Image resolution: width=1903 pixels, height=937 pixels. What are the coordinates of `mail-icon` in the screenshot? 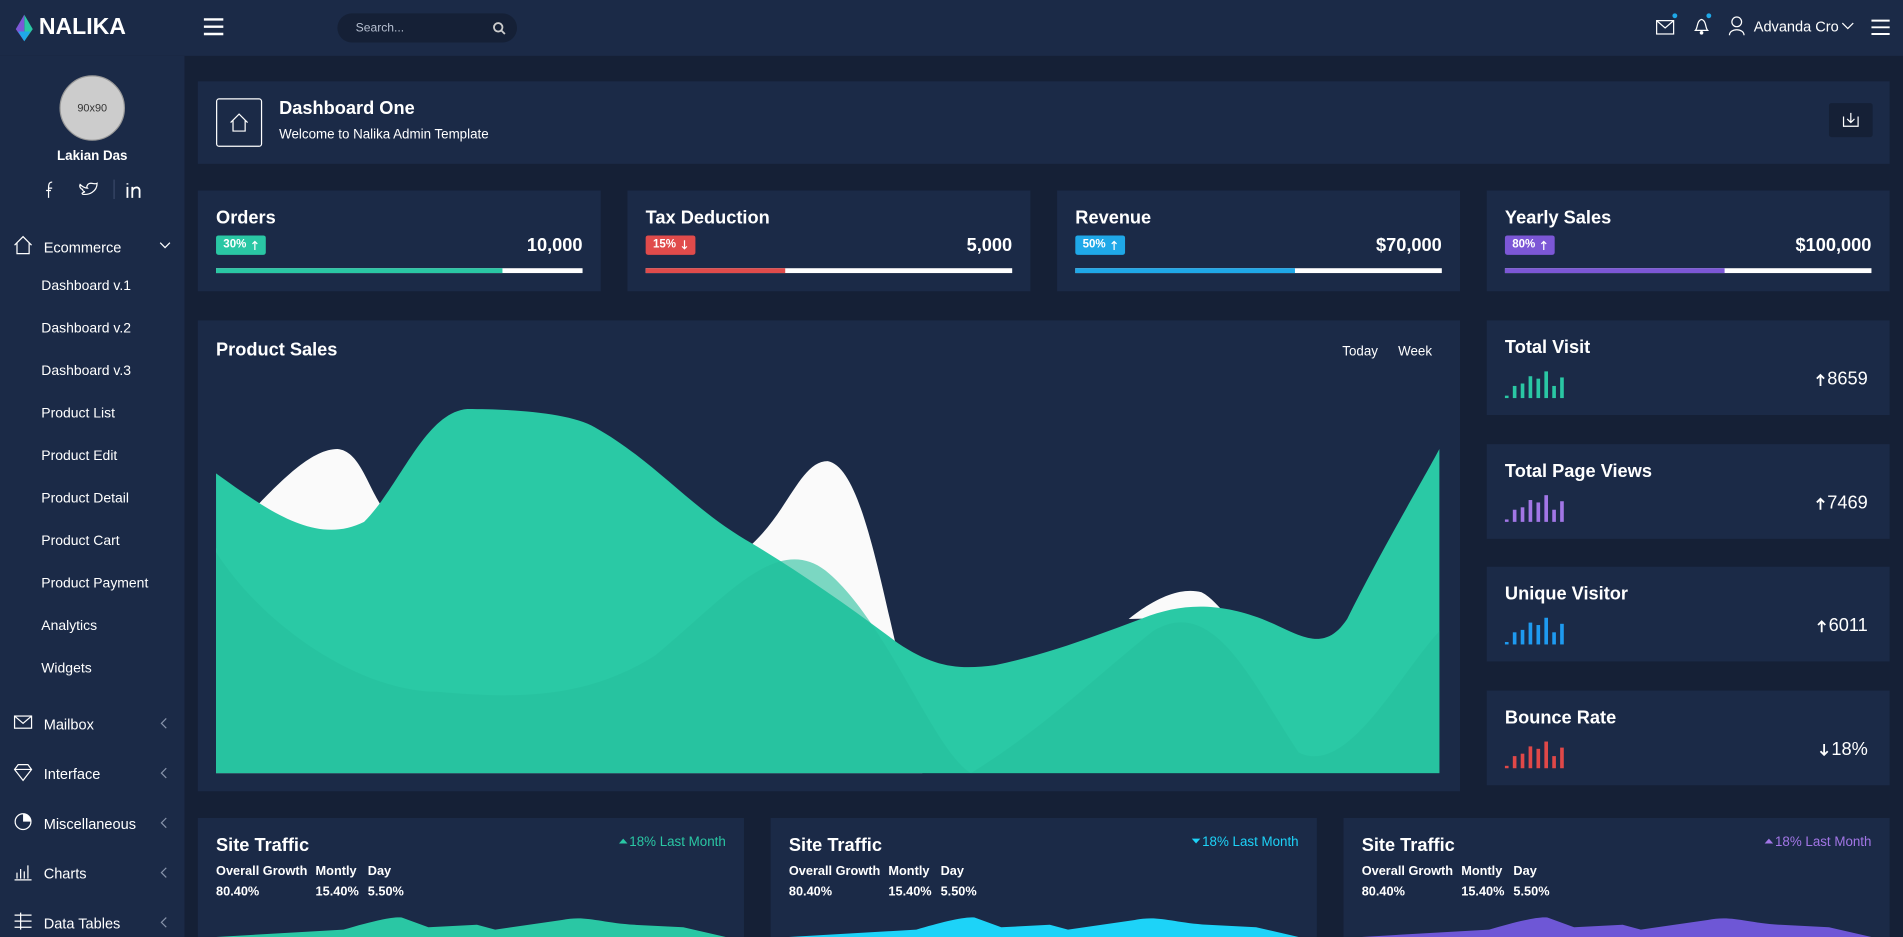 It's located at (1666, 24).